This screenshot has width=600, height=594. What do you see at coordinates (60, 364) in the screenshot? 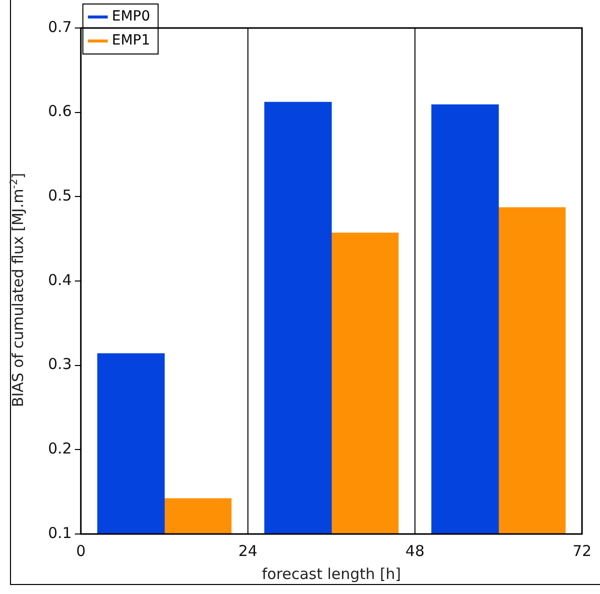
I see `y-tick-label: 0.3` at bounding box center [60, 364].